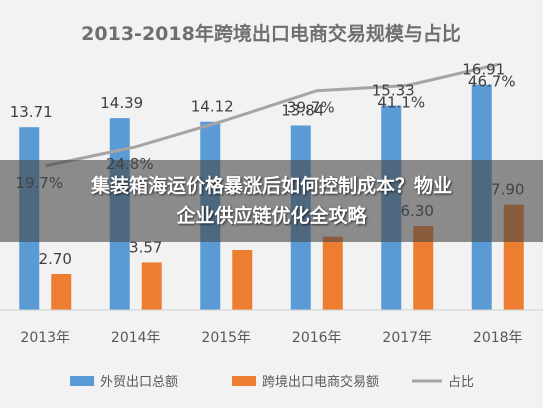 This screenshot has width=543, height=408. Describe the element at coordinates (121, 103) in the screenshot. I see `label-exports-1: 14.39` at that location.